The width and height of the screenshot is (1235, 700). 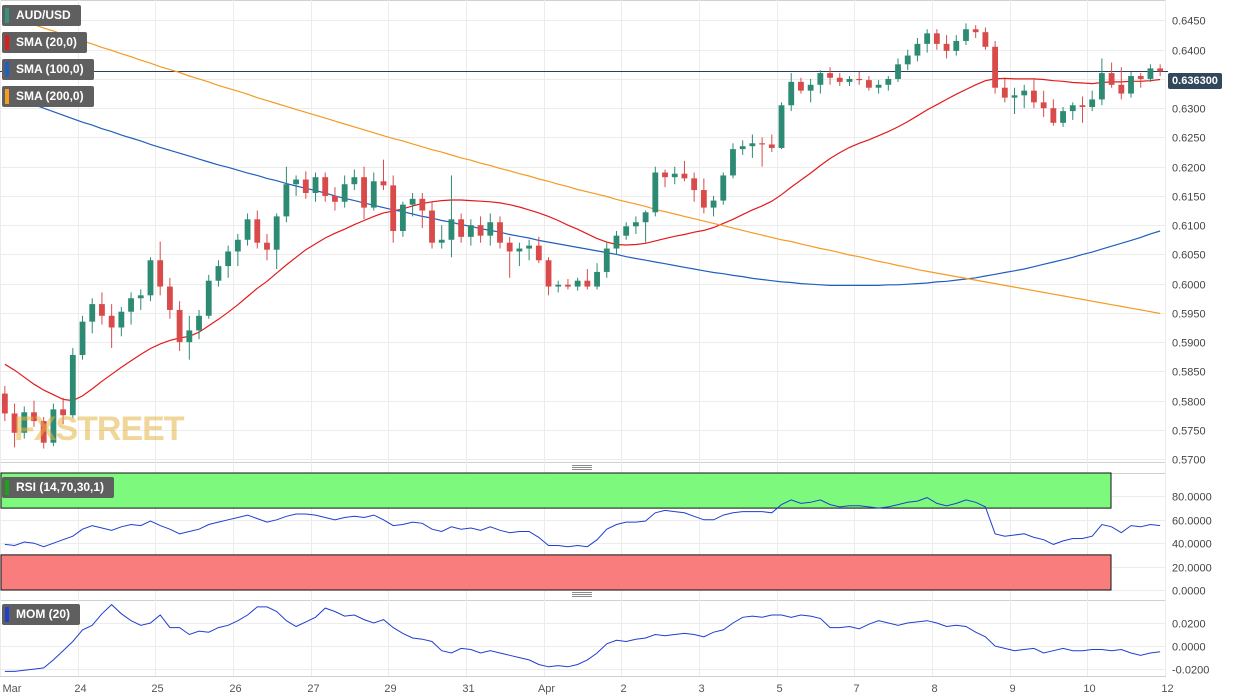 I want to click on sma100-label: SMA (100,0), so click(x=50, y=69).